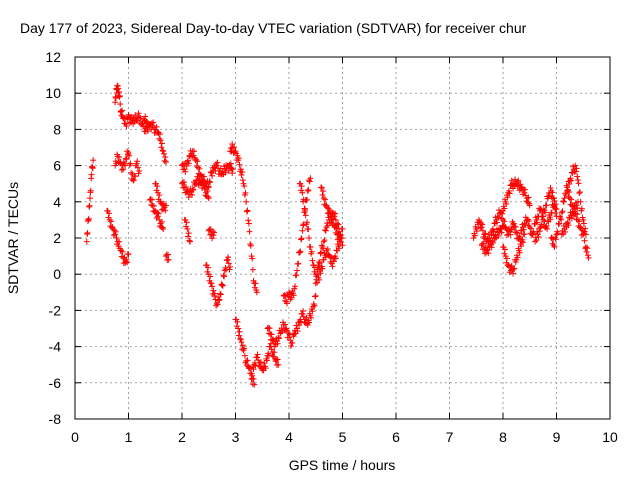  Describe the element at coordinates (289, 437) in the screenshot. I see `x-tick-label: 4` at that location.